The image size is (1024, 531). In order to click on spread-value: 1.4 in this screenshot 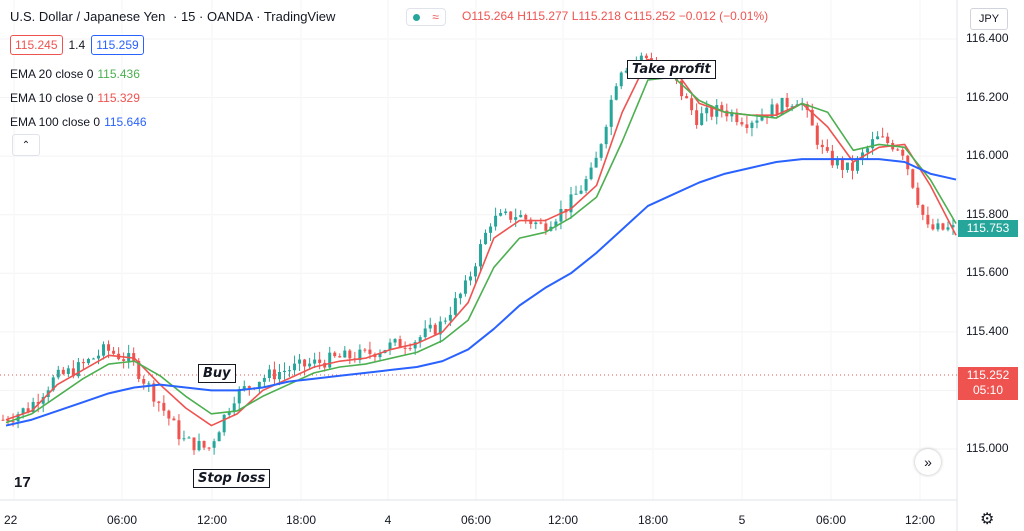, I will do `click(77, 45)`.